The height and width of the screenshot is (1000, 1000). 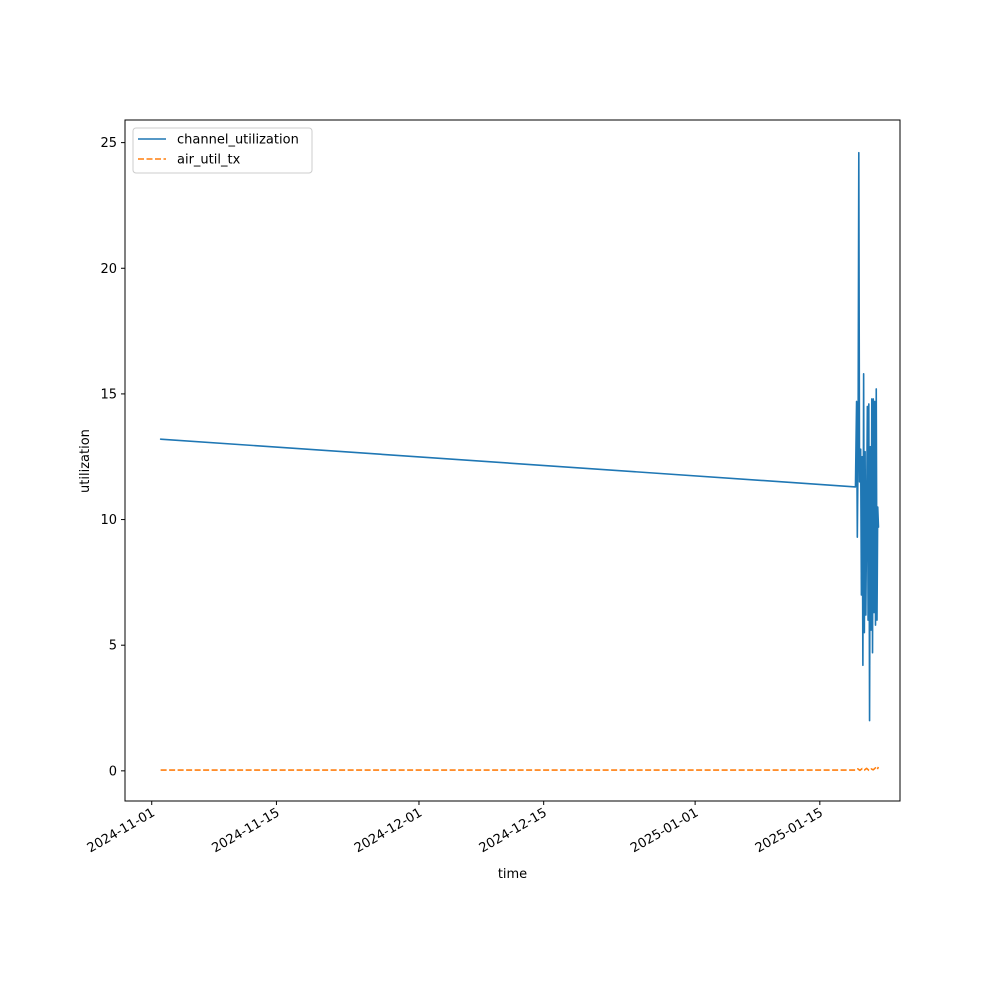 What do you see at coordinates (513, 830) in the screenshot?
I see `x-tick-label: 2024-12-15` at bounding box center [513, 830].